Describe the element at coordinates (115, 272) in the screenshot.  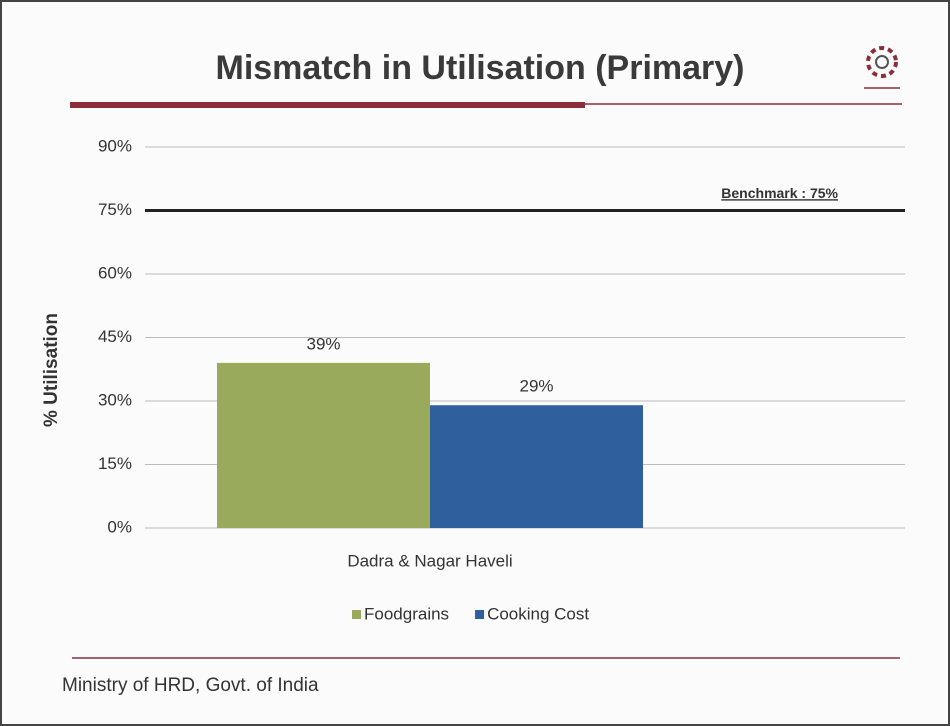
I see `y-tick-label: 60%` at that location.